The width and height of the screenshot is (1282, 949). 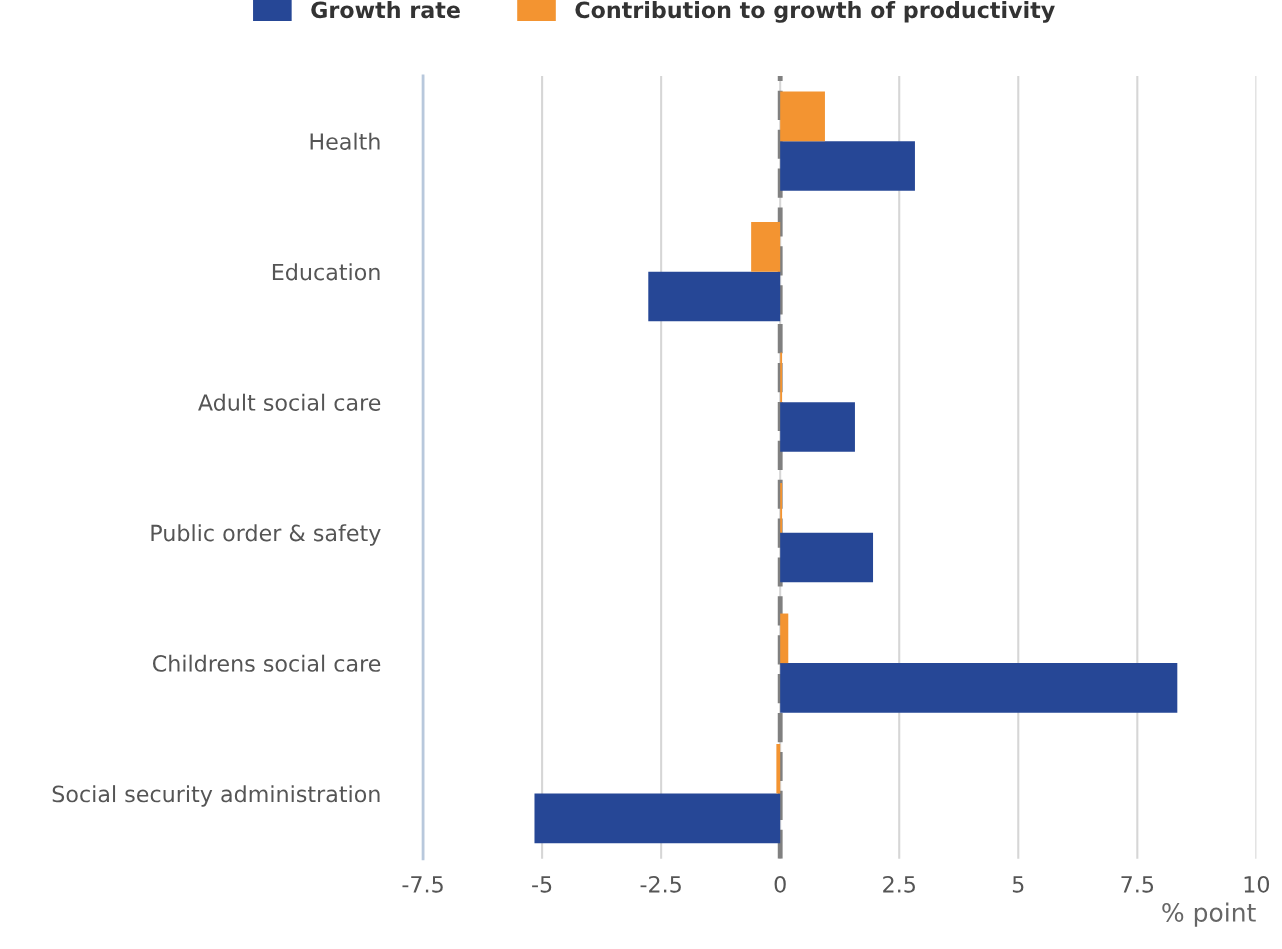 What do you see at coordinates (1209, 914) in the screenshot?
I see `x-axis-title: % point` at bounding box center [1209, 914].